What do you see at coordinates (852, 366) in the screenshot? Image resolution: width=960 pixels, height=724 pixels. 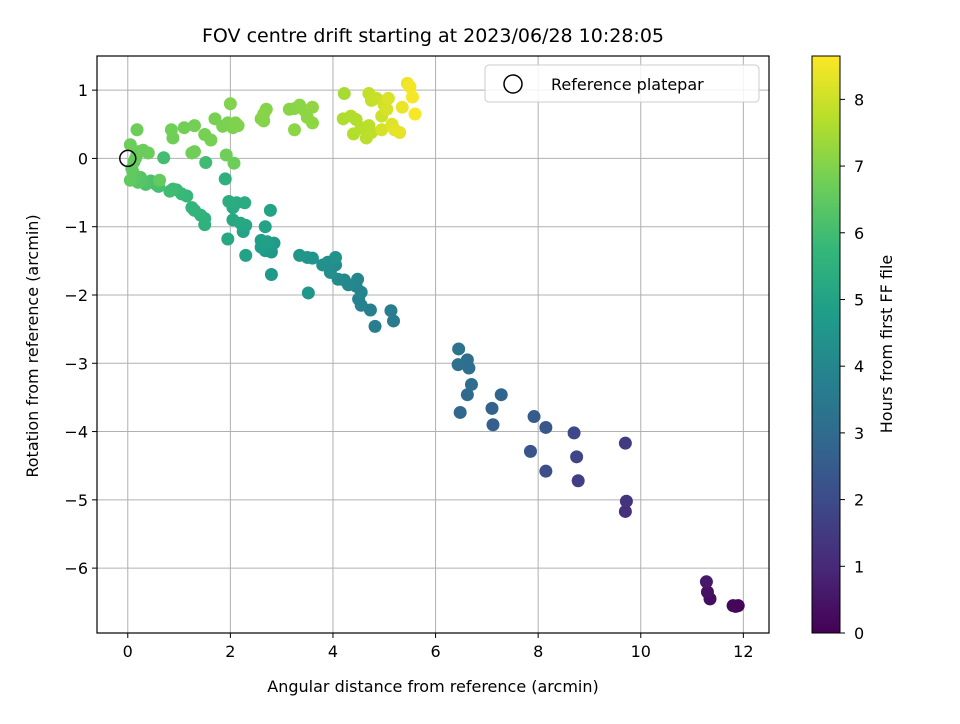 I see `colorbar-ticks: 0 1 2 3 4 5 6 7 8` at bounding box center [852, 366].